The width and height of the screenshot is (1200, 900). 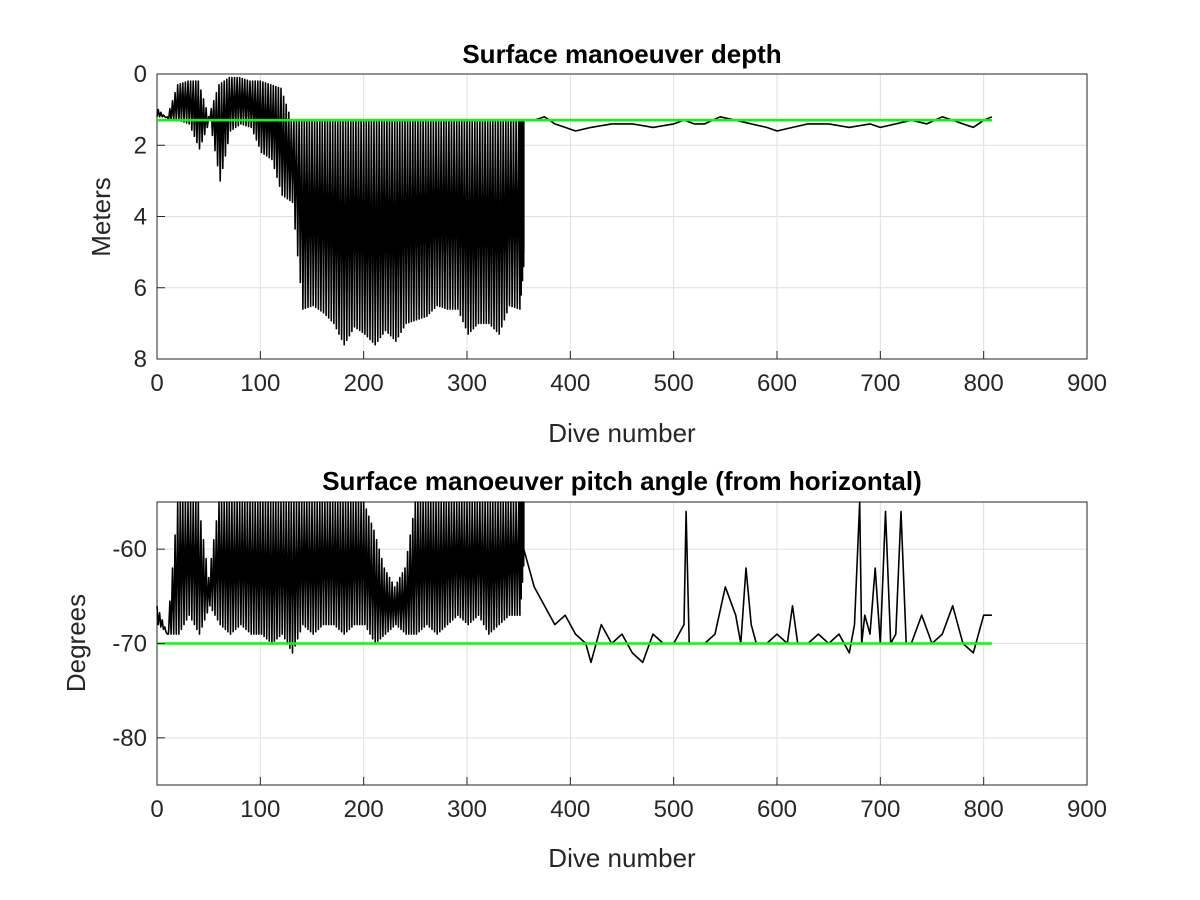 What do you see at coordinates (156, 809) in the screenshot?
I see `pitch-x-tick-label: 0` at bounding box center [156, 809].